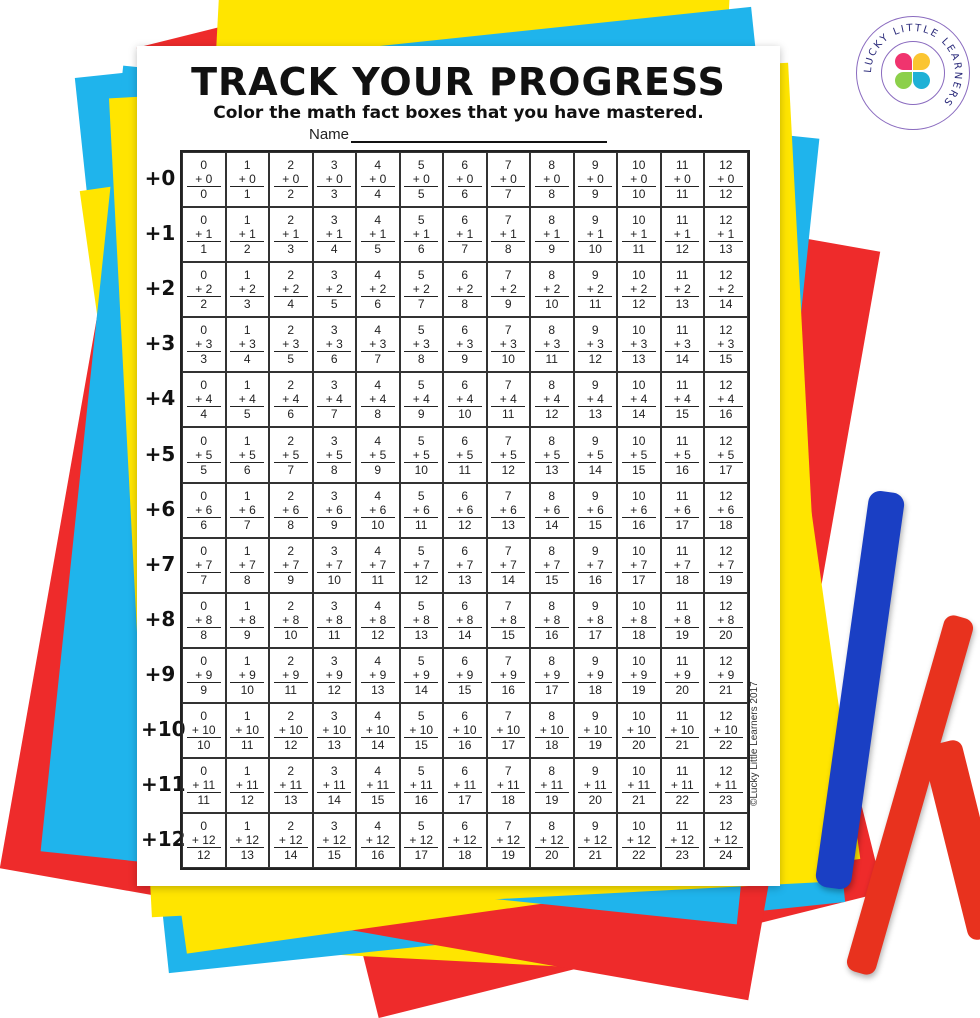  Describe the element at coordinates (682, 675) in the screenshot. I see `math-fact-box: 11 + 9 20` at that location.